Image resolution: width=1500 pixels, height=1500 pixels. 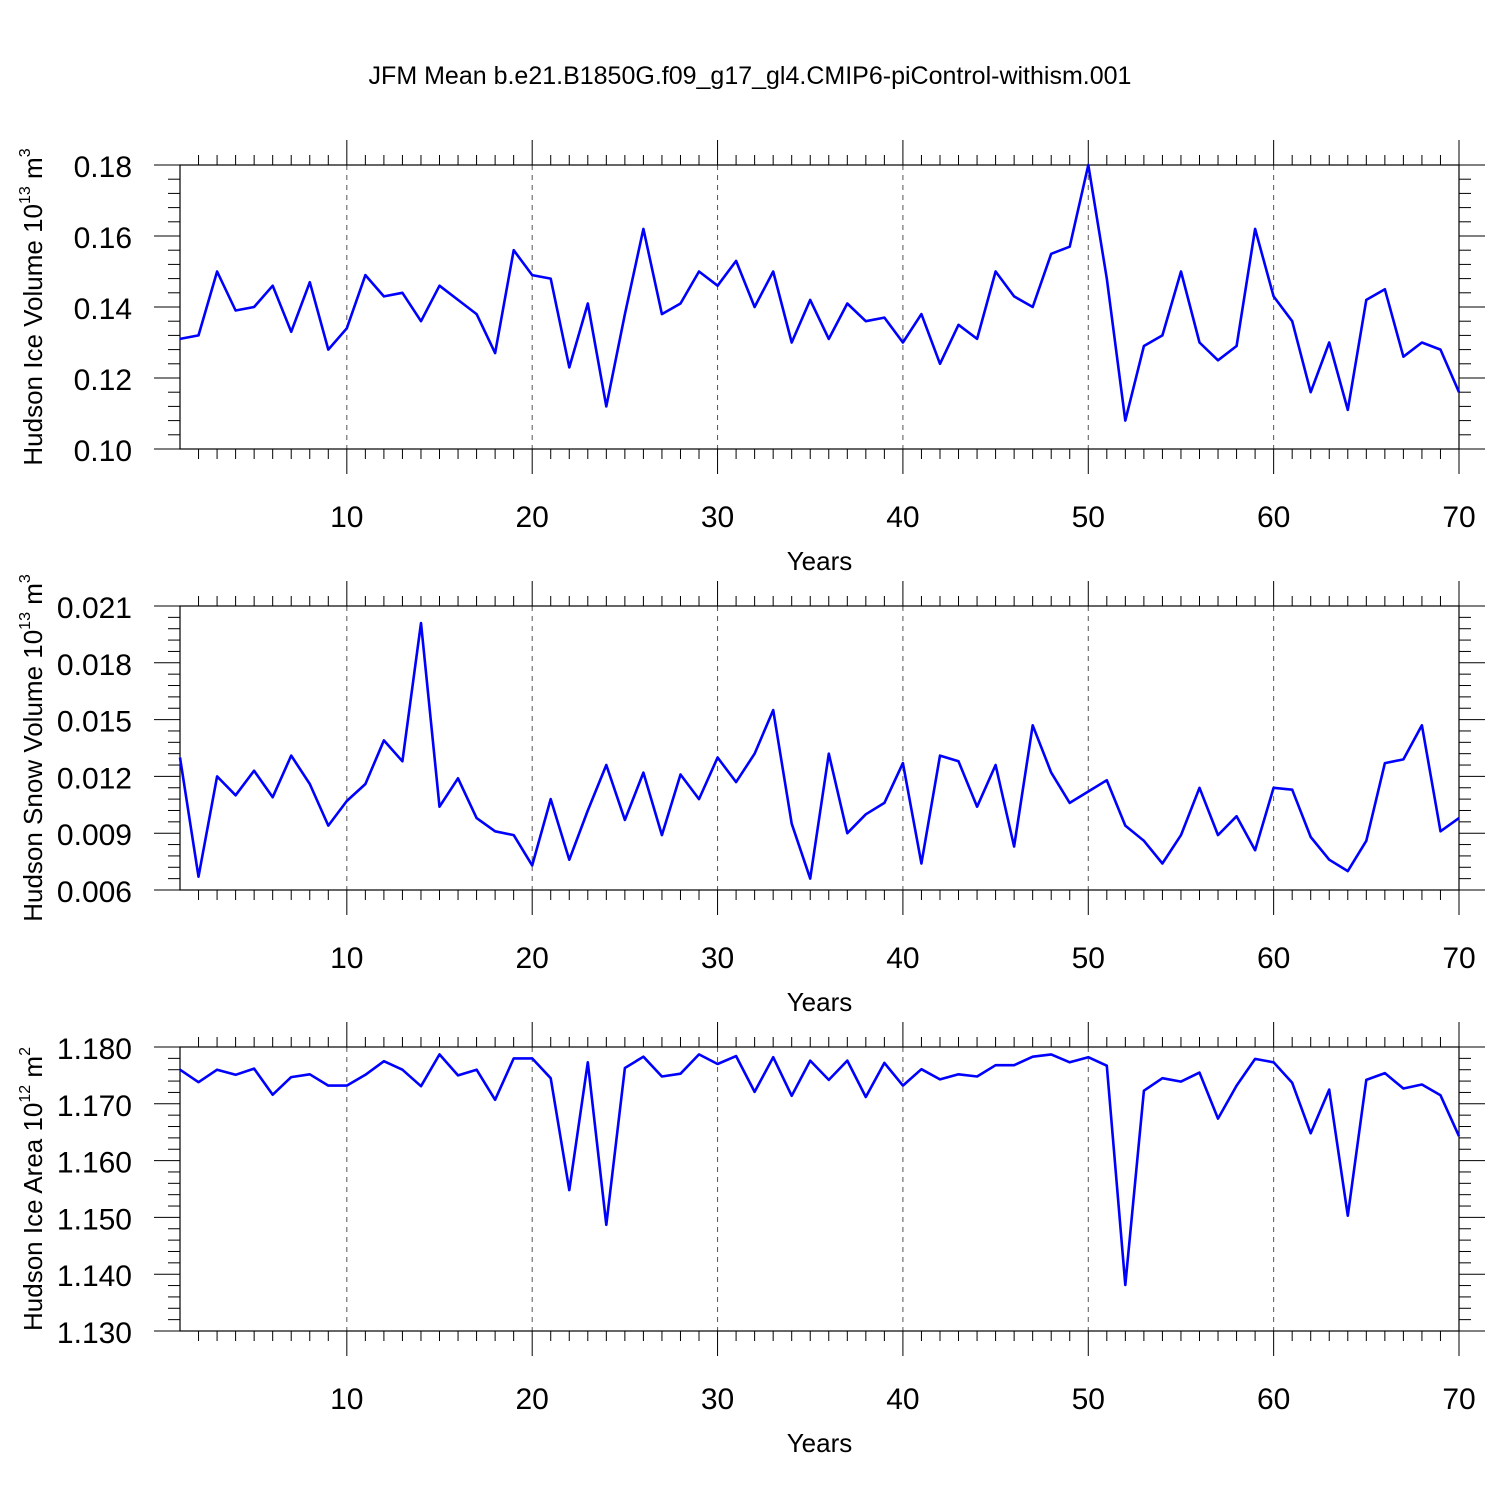 What do you see at coordinates (94, 778) in the screenshot?
I see `y-tick-label: 0.012` at bounding box center [94, 778].